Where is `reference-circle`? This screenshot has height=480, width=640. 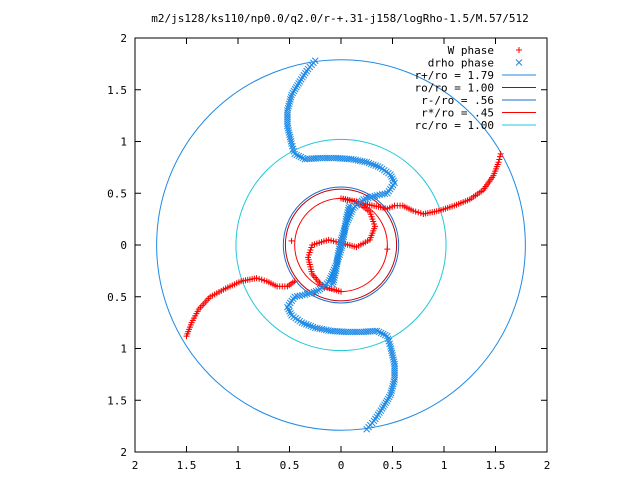 reference-circle is located at coordinates (341, 245).